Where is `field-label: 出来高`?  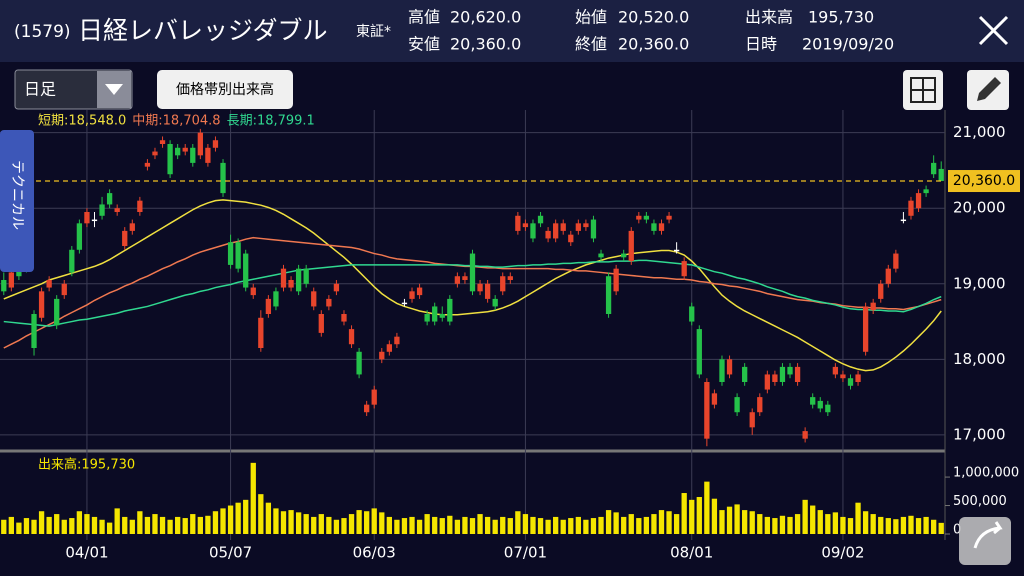 field-label: 出来高 is located at coordinates (769, 17).